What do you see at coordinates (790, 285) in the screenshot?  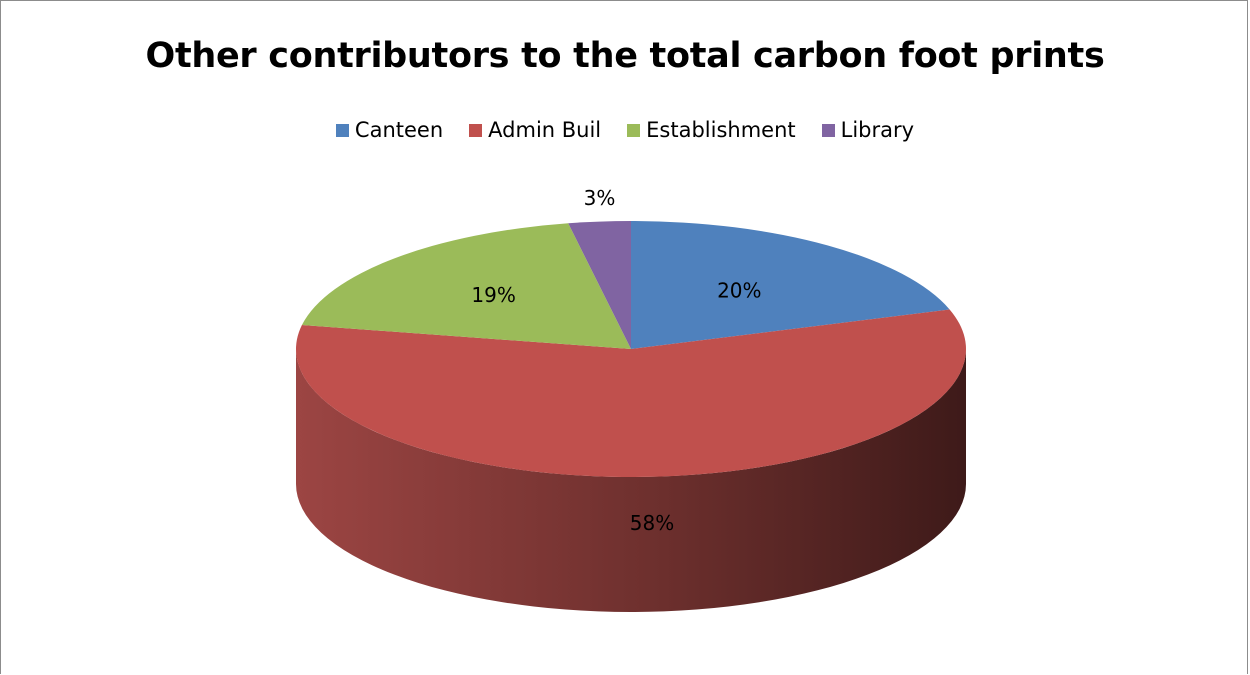 I see `pie-slice-canteen` at bounding box center [790, 285].